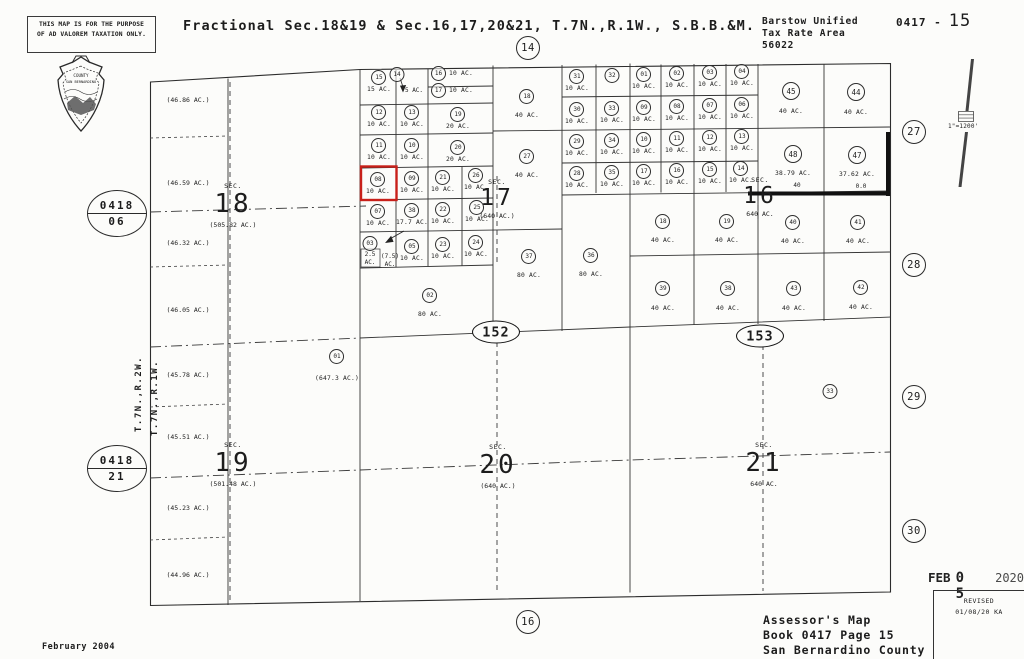 The width and height of the screenshot is (1024, 659). Describe the element at coordinates (710, 169) in the screenshot. I see `parcel-number-circle: 15` at that location.